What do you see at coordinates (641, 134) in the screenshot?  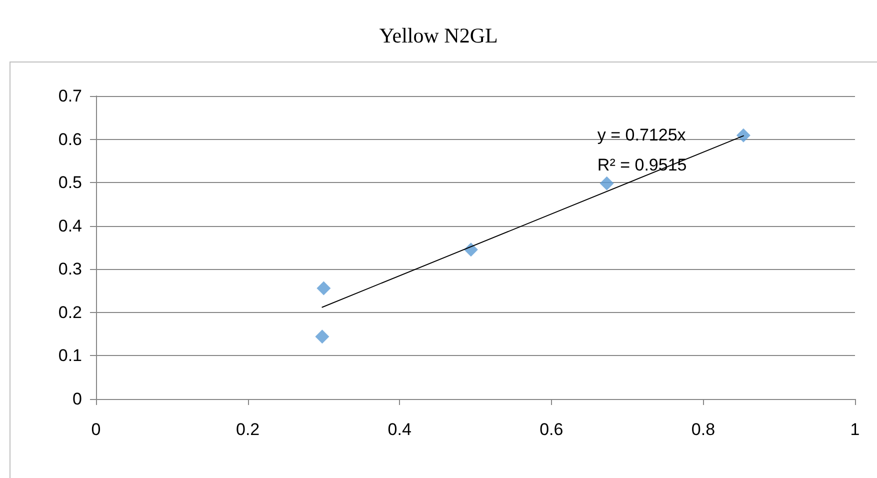 I see `annotation: y = 0.7125x` at bounding box center [641, 134].